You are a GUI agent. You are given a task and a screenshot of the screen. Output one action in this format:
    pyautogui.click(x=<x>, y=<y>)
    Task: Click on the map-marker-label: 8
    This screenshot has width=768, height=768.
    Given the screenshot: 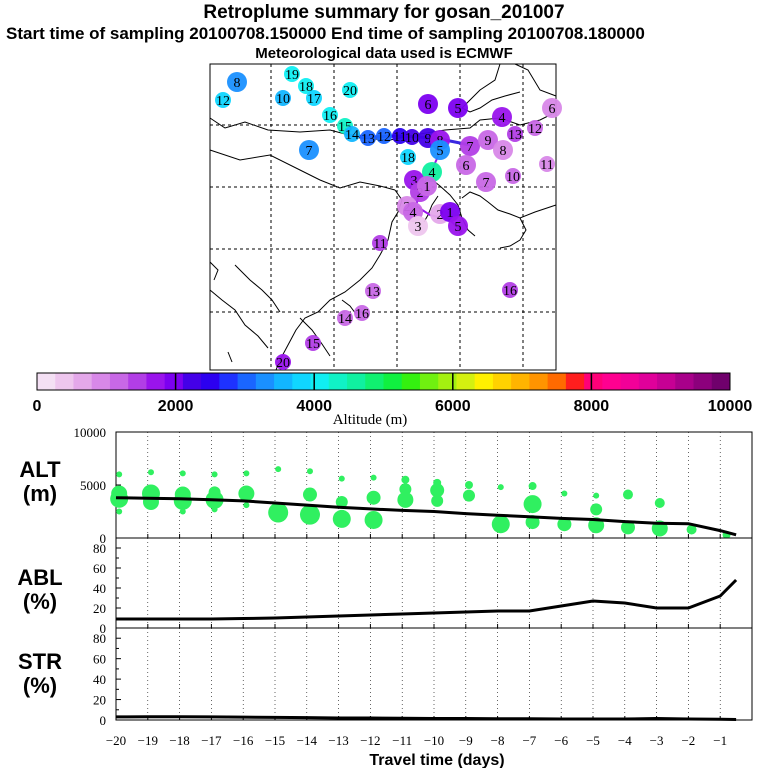 What is the action you would take?
    pyautogui.click(x=237, y=83)
    